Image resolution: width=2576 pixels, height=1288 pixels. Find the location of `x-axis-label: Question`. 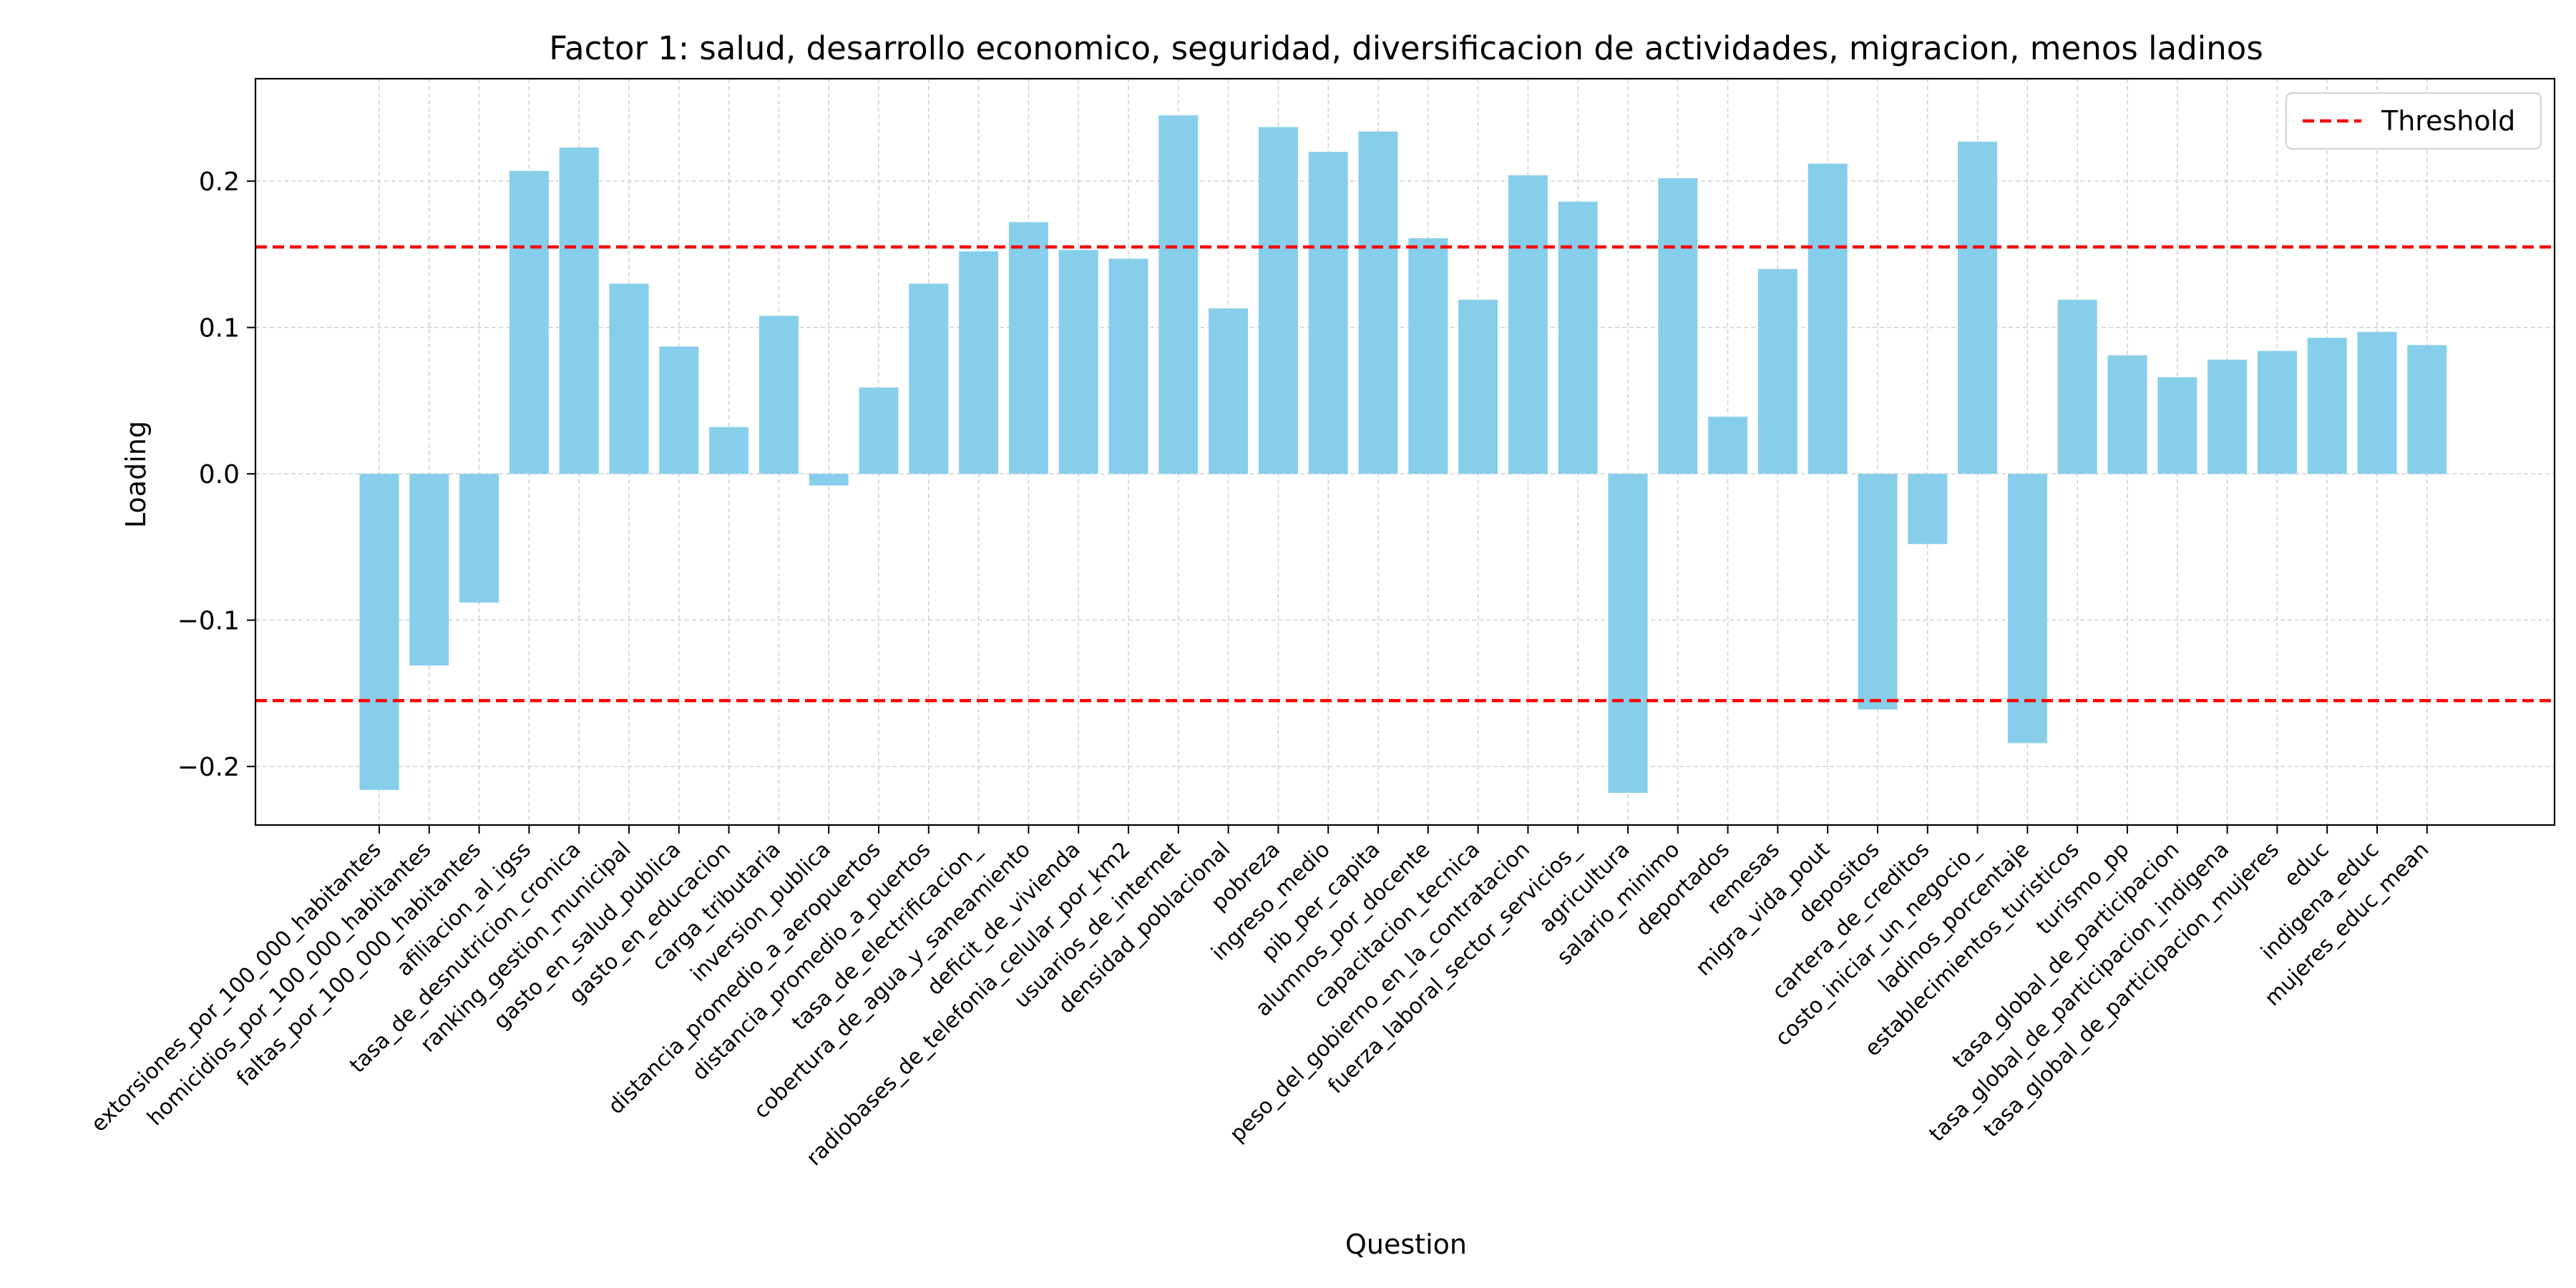

x-axis-label: Question is located at coordinates (1406, 1244).